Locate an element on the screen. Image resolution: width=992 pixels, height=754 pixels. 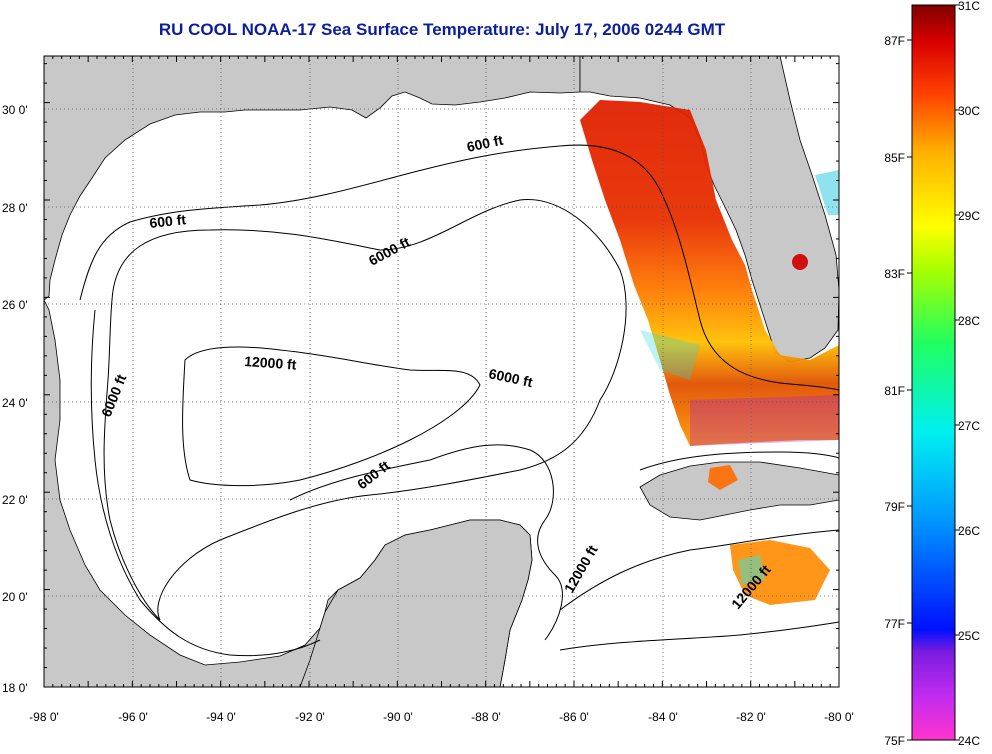
lon-label: -96 0' is located at coordinates (133, 717).